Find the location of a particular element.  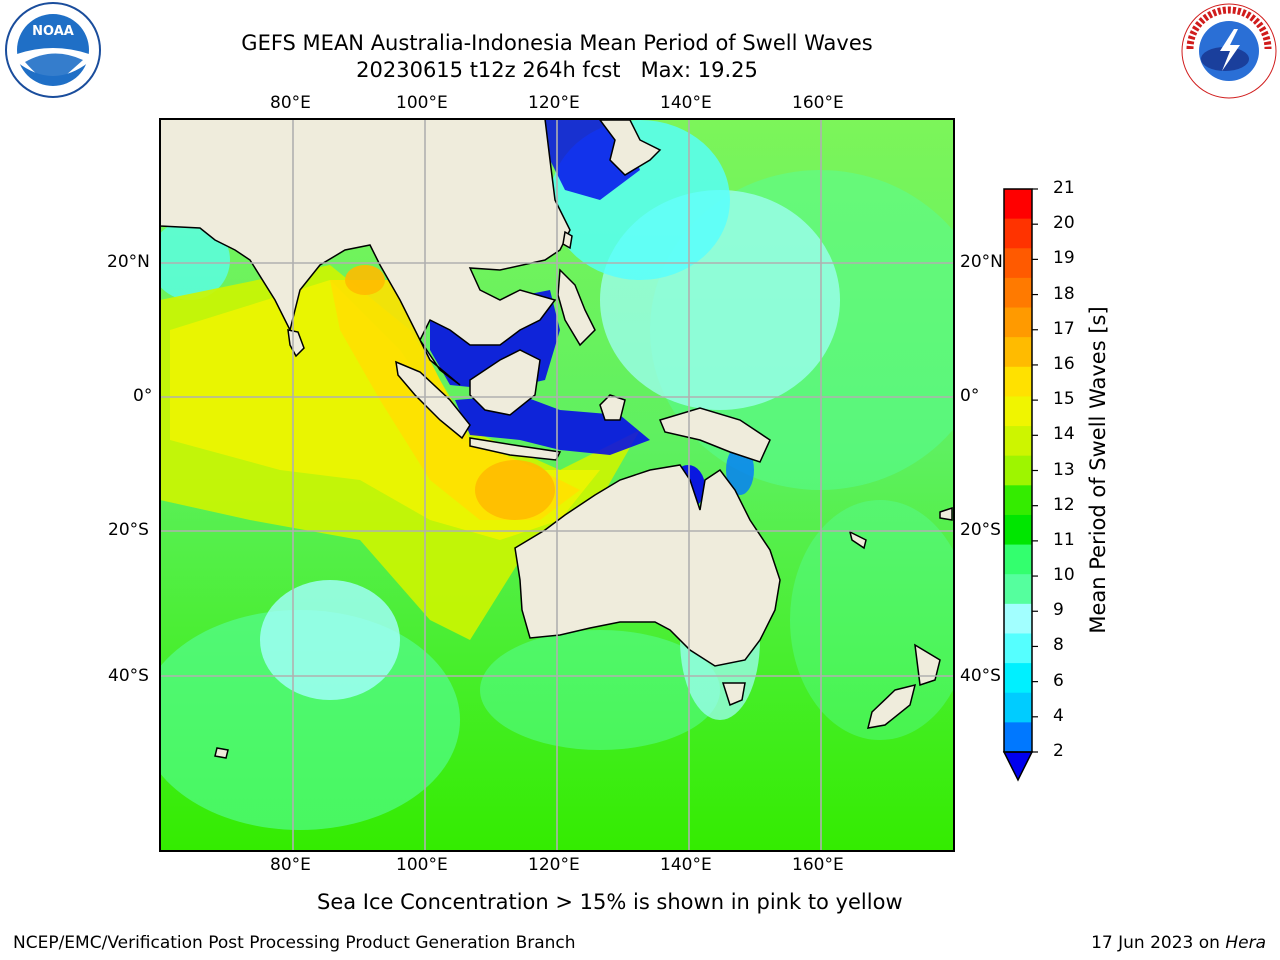

lat-tick-left: 20°S is located at coordinates (128, 530).